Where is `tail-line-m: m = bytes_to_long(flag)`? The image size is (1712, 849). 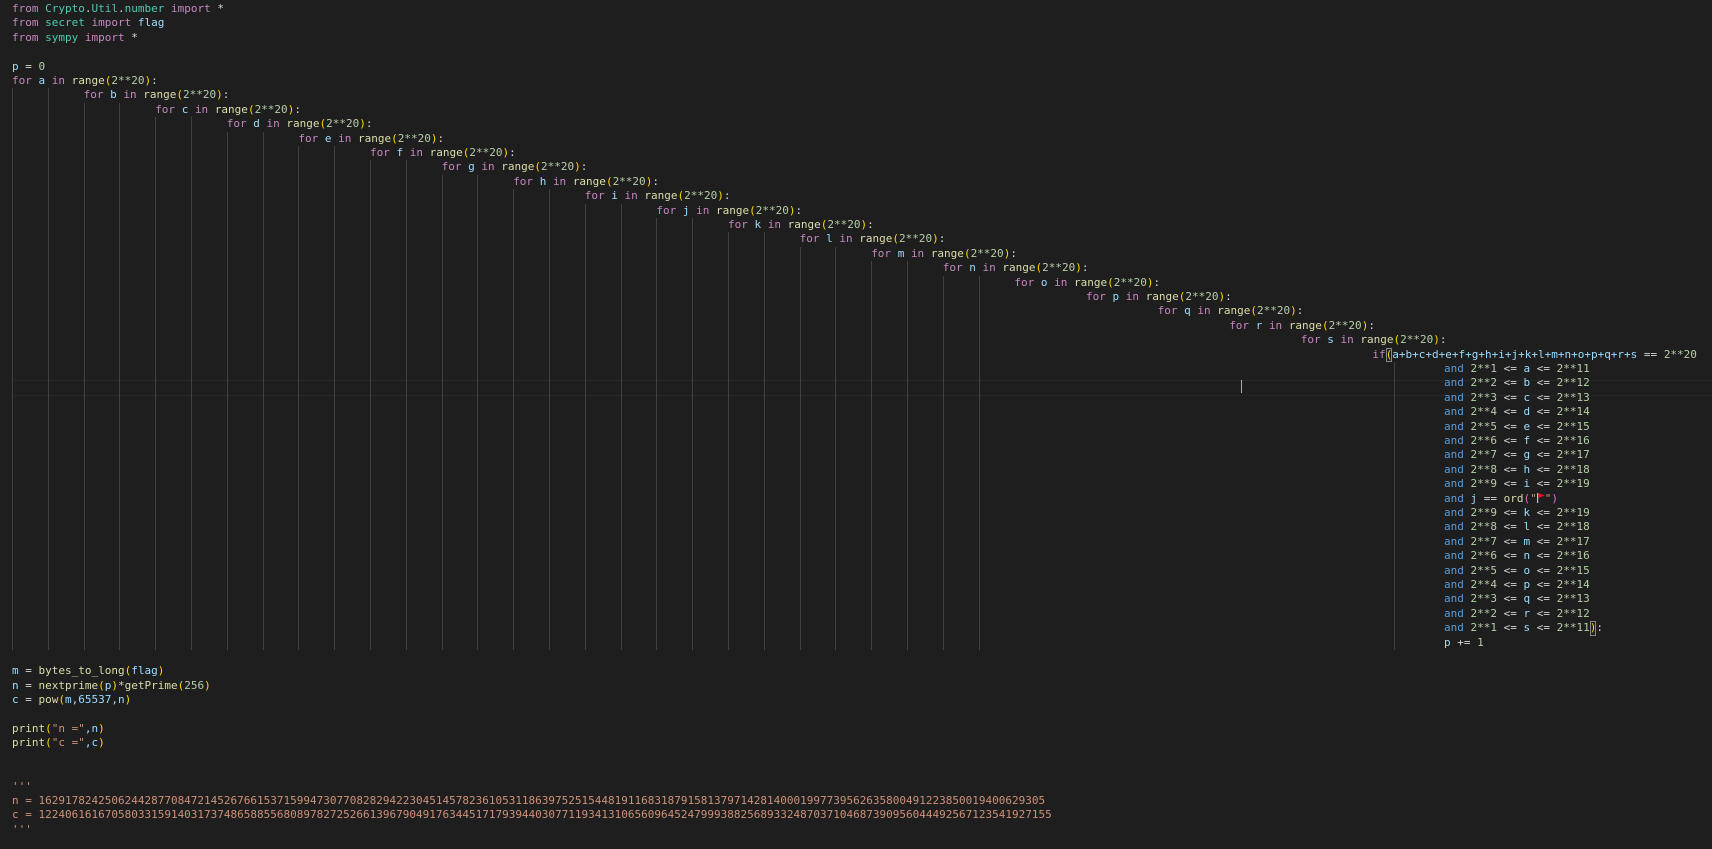 tail-line-m: m = bytes_to_long(flag) is located at coordinates (88, 671).